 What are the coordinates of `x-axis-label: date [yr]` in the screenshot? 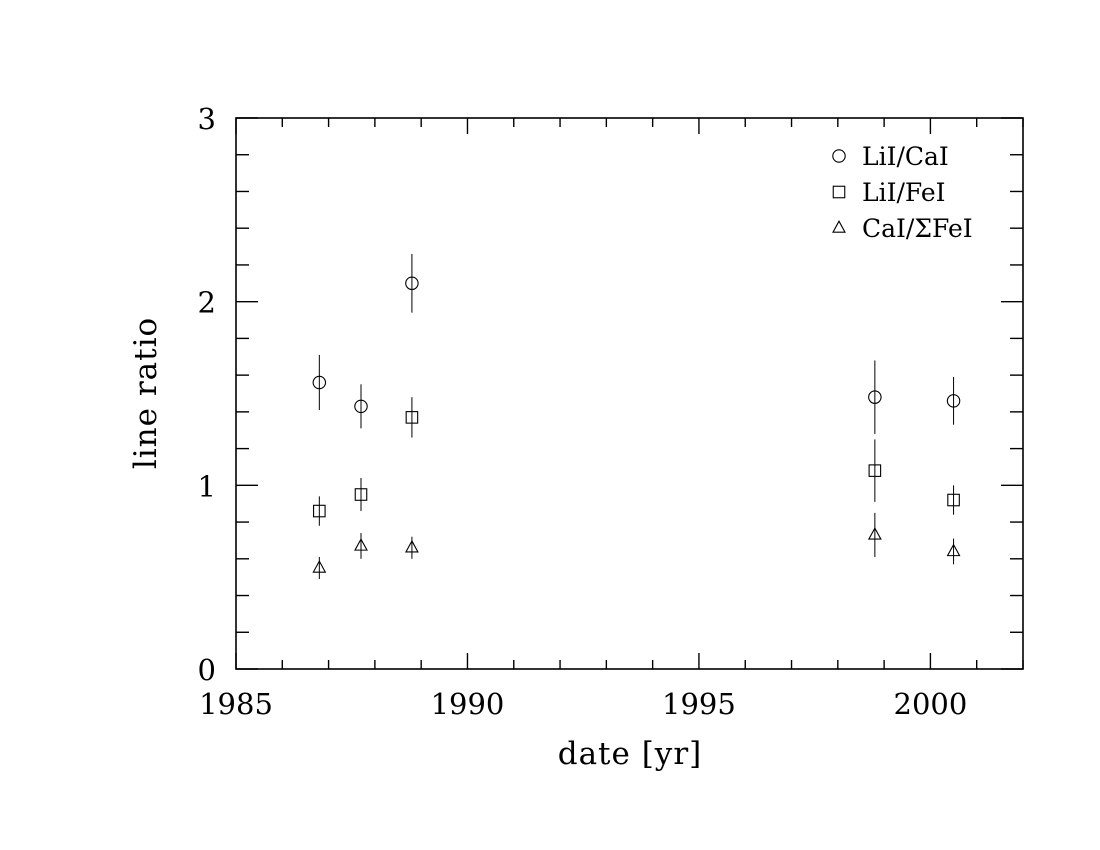 It's located at (630, 754).